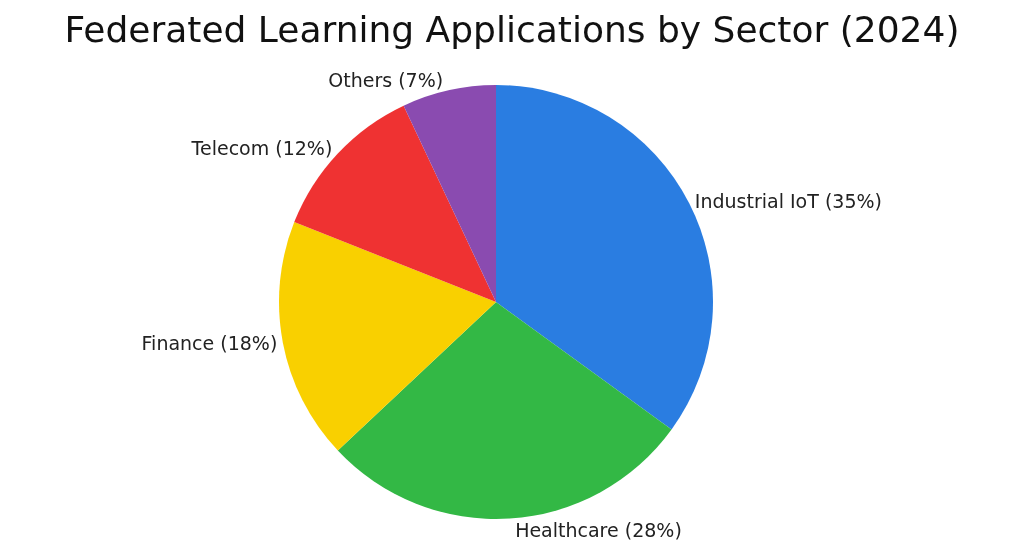  Describe the element at coordinates (209, 343) in the screenshot. I see `slice-label: Finance (18%)` at that location.